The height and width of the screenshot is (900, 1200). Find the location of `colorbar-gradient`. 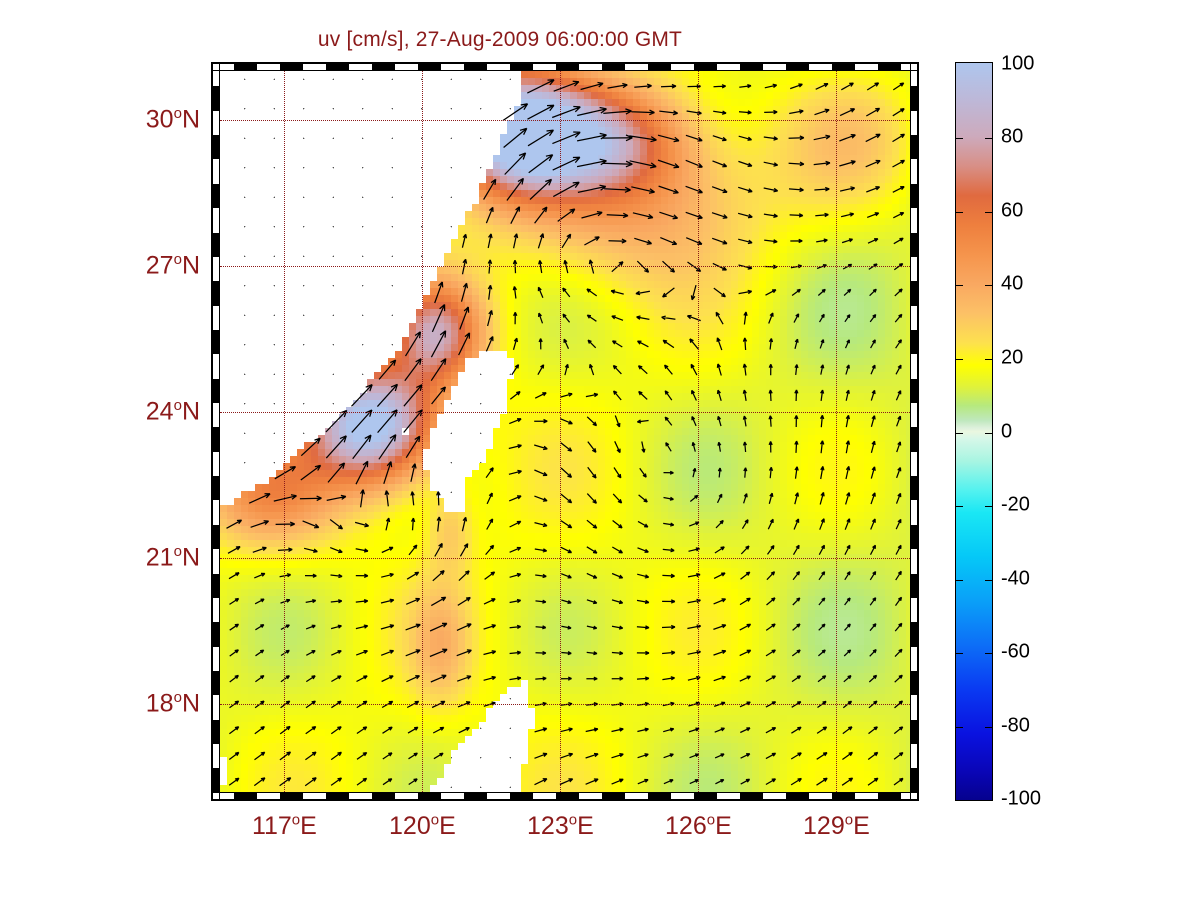

colorbar-gradient is located at coordinates (974, 431).